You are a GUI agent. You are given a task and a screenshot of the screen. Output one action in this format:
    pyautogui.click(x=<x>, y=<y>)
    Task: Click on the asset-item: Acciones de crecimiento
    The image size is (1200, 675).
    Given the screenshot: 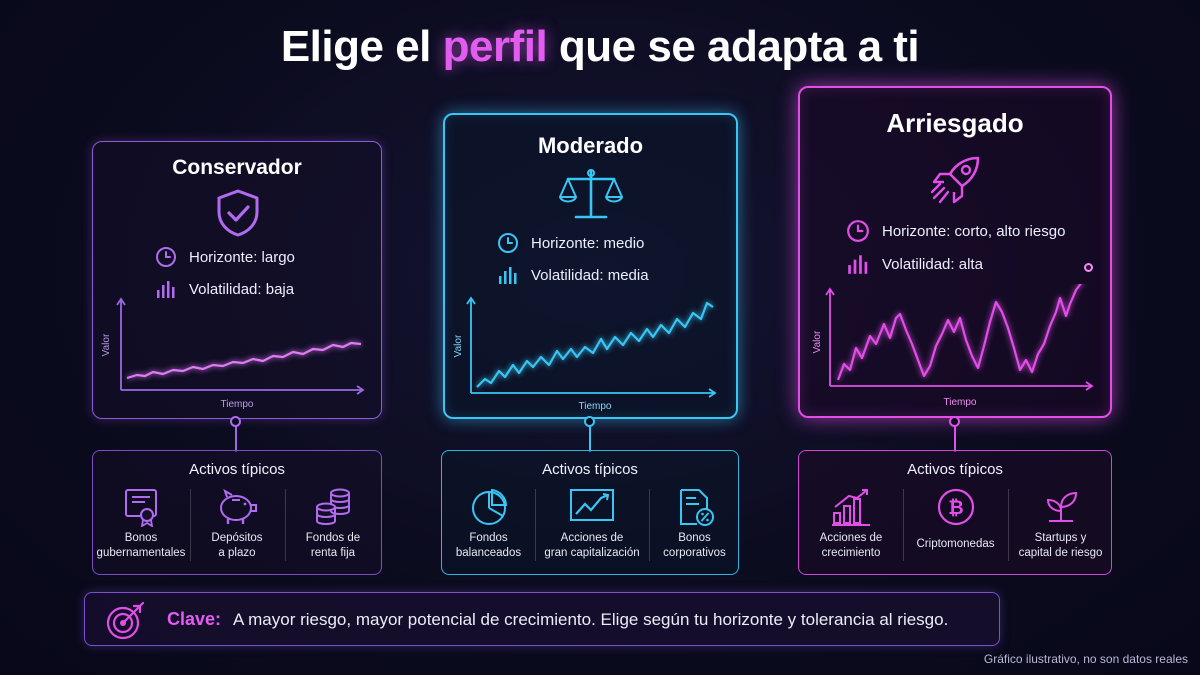 What is the action you would take?
    pyautogui.click(x=851, y=527)
    